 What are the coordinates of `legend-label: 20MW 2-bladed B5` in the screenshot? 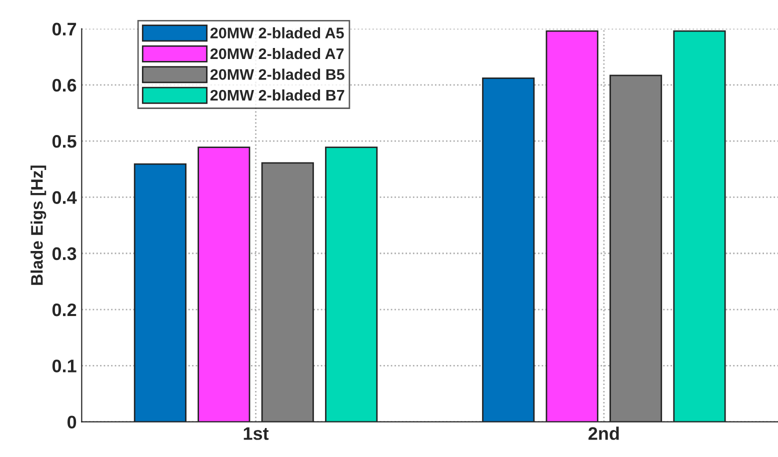 It's located at (277, 74).